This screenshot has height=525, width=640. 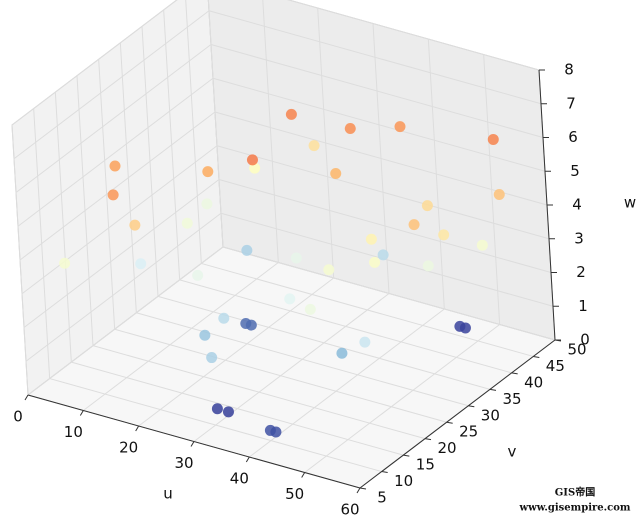 I want to click on y-tick-label: 35, so click(x=511, y=399).